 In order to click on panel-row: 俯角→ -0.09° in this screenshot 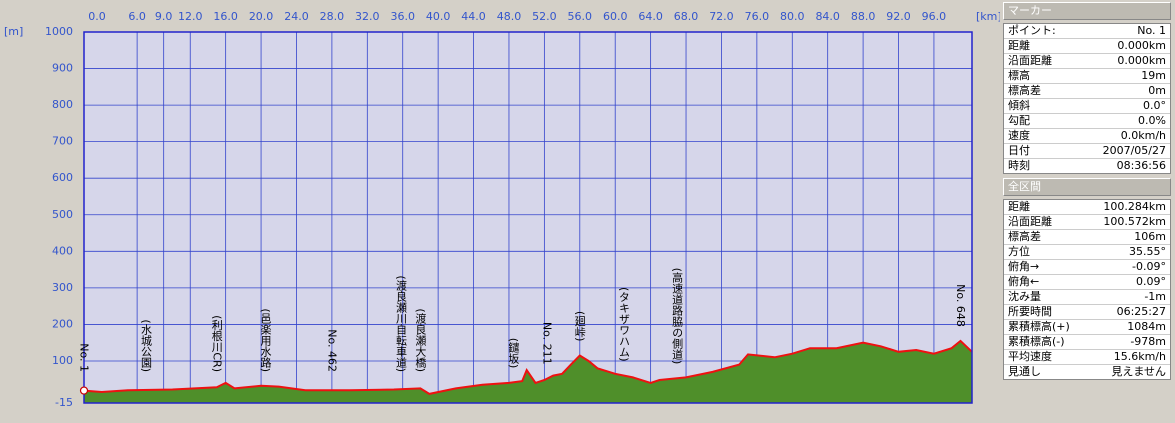, I will do `click(1087, 267)`.